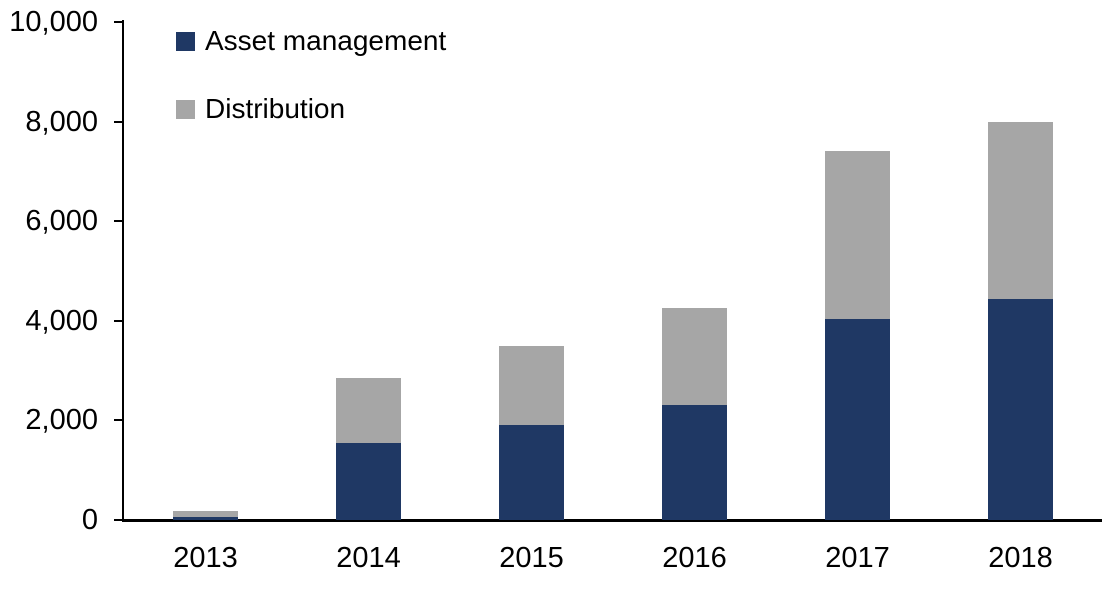 The height and width of the screenshot is (594, 1102). What do you see at coordinates (61, 420) in the screenshot?
I see `y-tick-label-2000: 2,000` at bounding box center [61, 420].